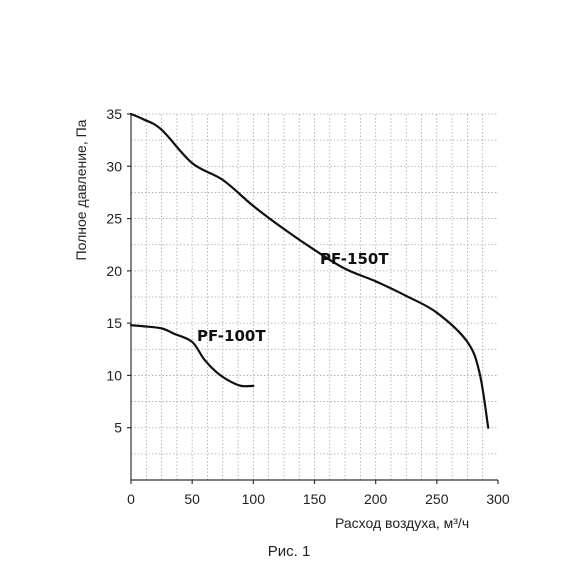 This screenshot has height=570, width=570. Describe the element at coordinates (231, 336) in the screenshot. I see `series-label-pf-100t: PF-100T` at that location.